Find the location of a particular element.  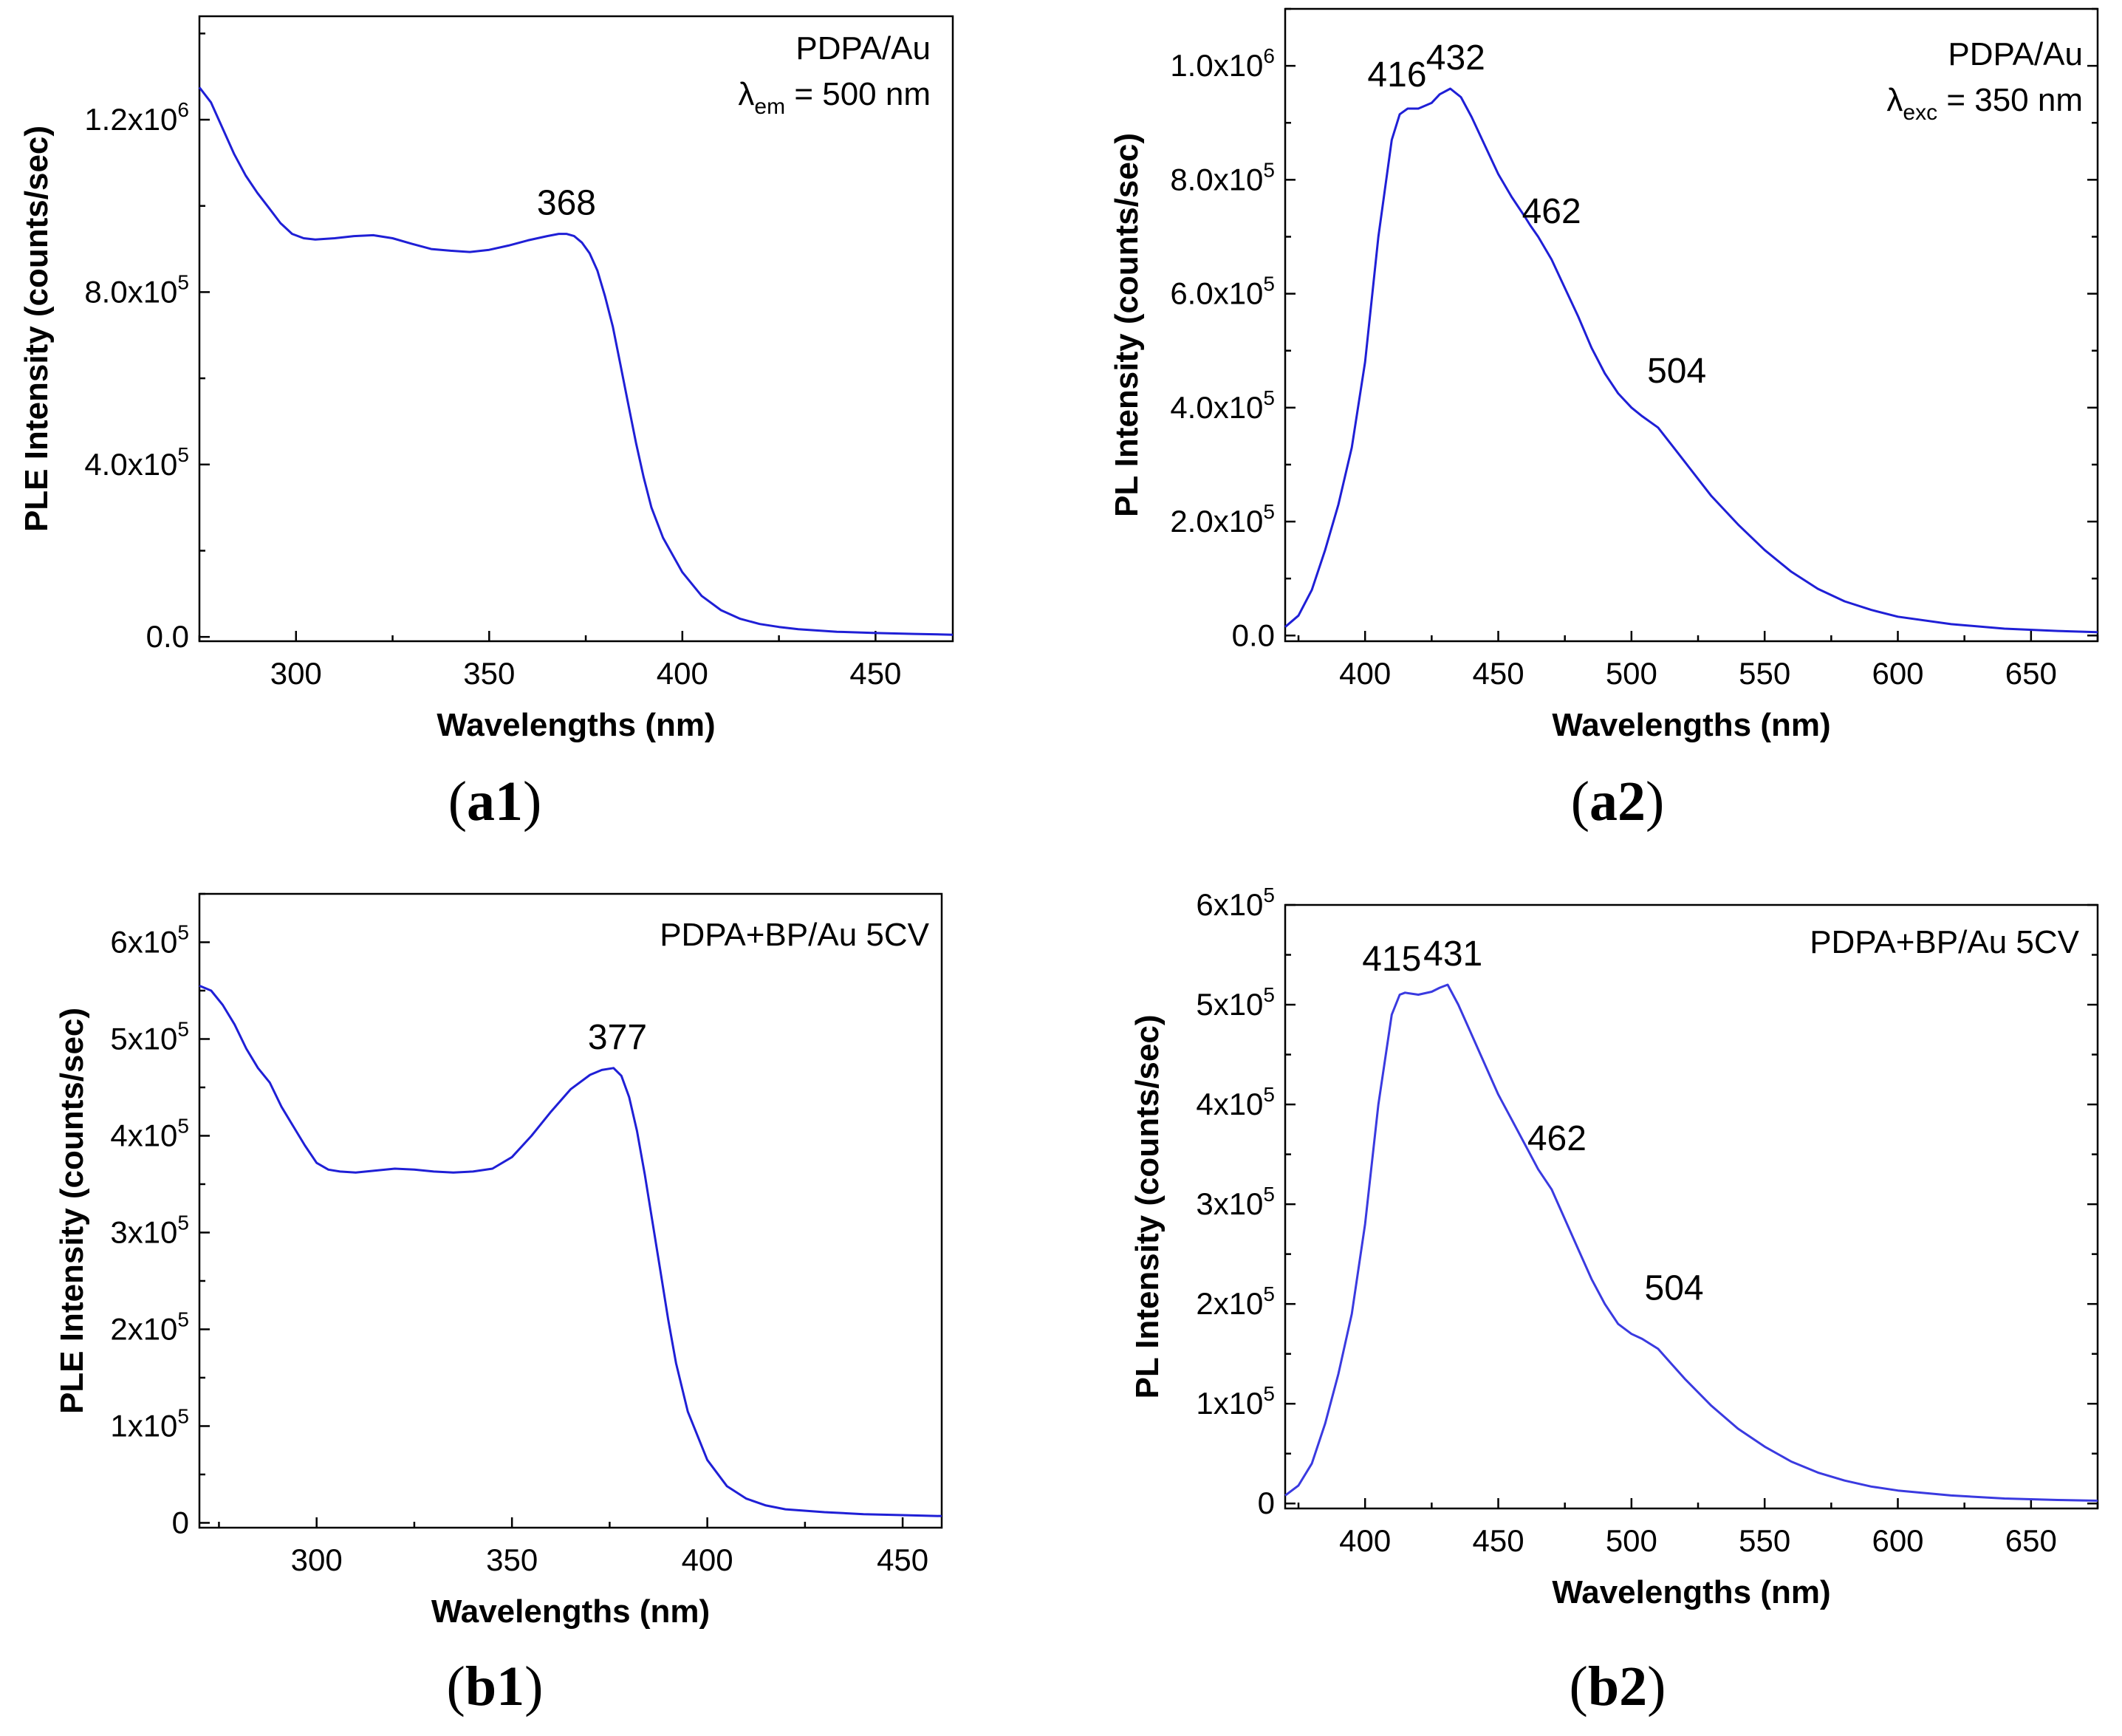

peak-label: 416 is located at coordinates (1396, 75).